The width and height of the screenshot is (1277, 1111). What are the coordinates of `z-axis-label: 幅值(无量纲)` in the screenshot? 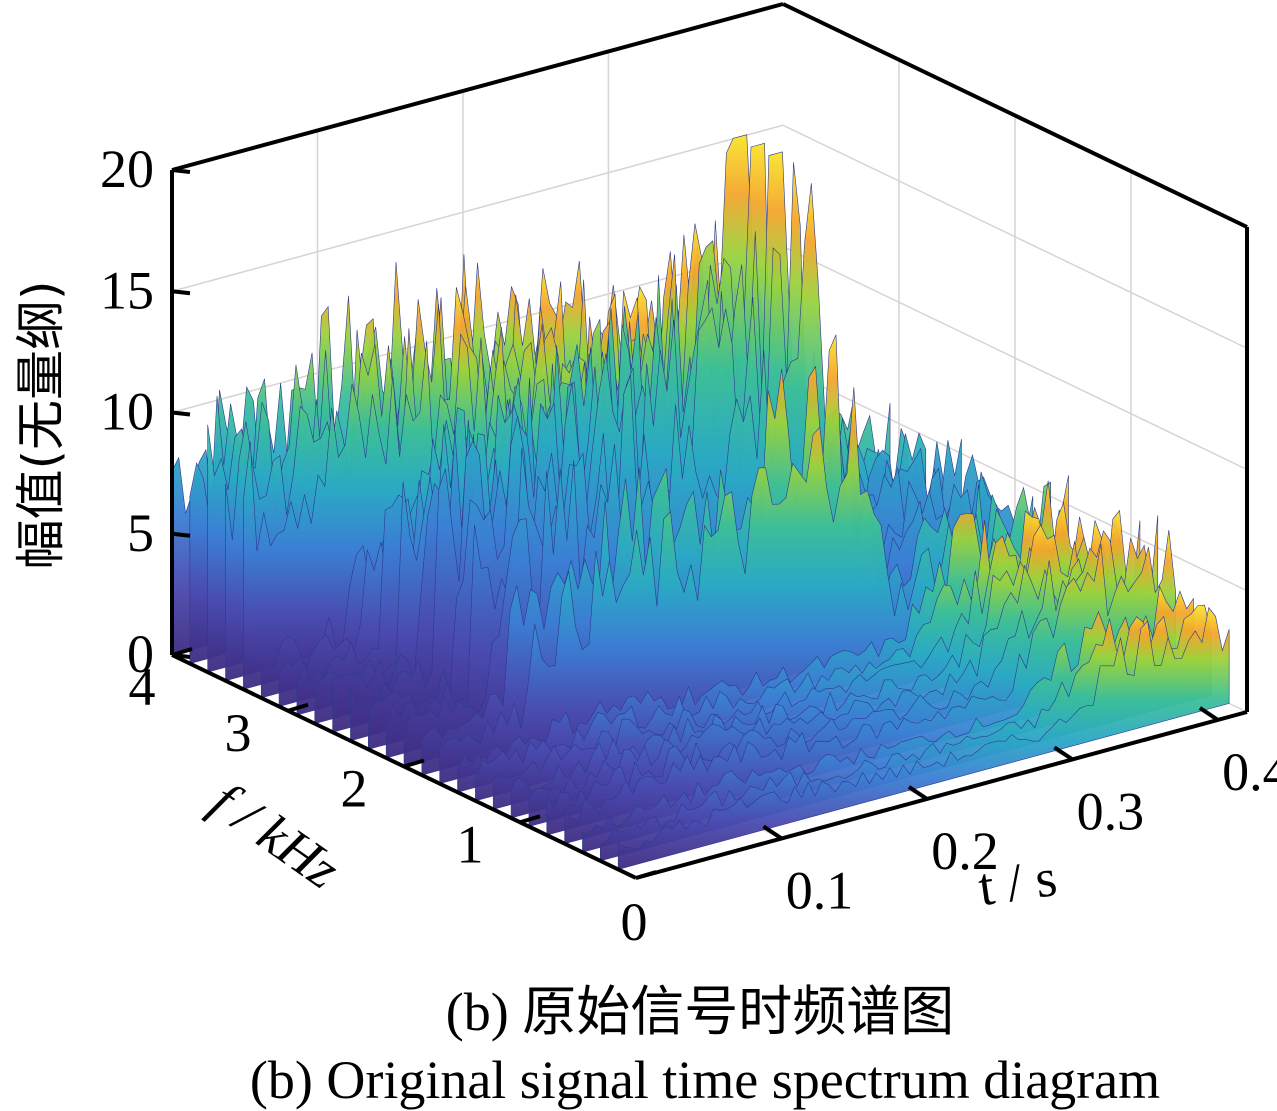 It's located at (41, 424).